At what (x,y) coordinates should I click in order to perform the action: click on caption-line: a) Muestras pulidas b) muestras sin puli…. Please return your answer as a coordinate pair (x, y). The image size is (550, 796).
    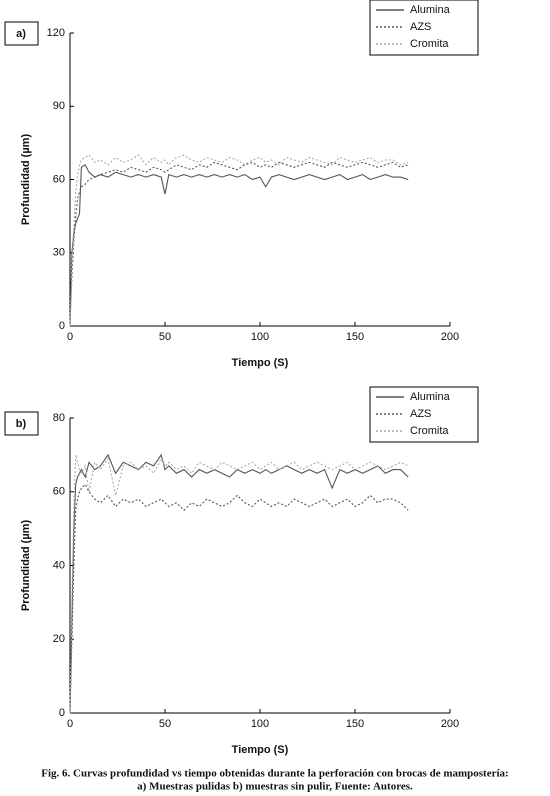
    Looking at the image, I should click on (275, 787).